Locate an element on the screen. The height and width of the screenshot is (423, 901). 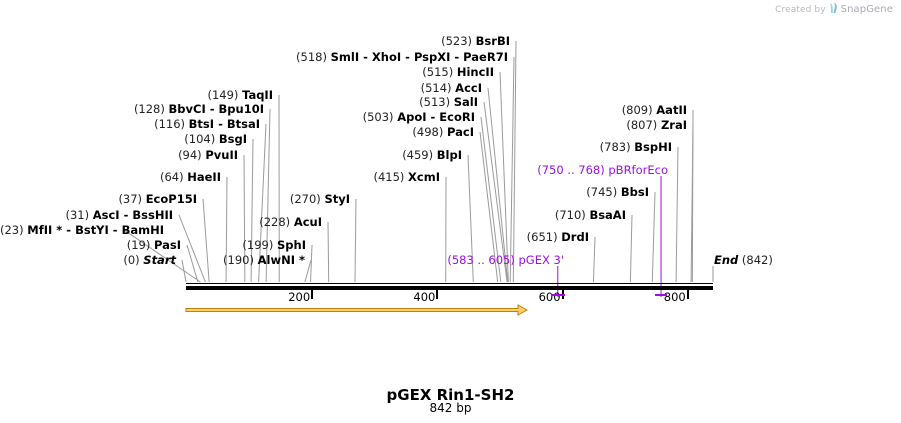
enzyme-name: Bpu10I is located at coordinates (241, 109).